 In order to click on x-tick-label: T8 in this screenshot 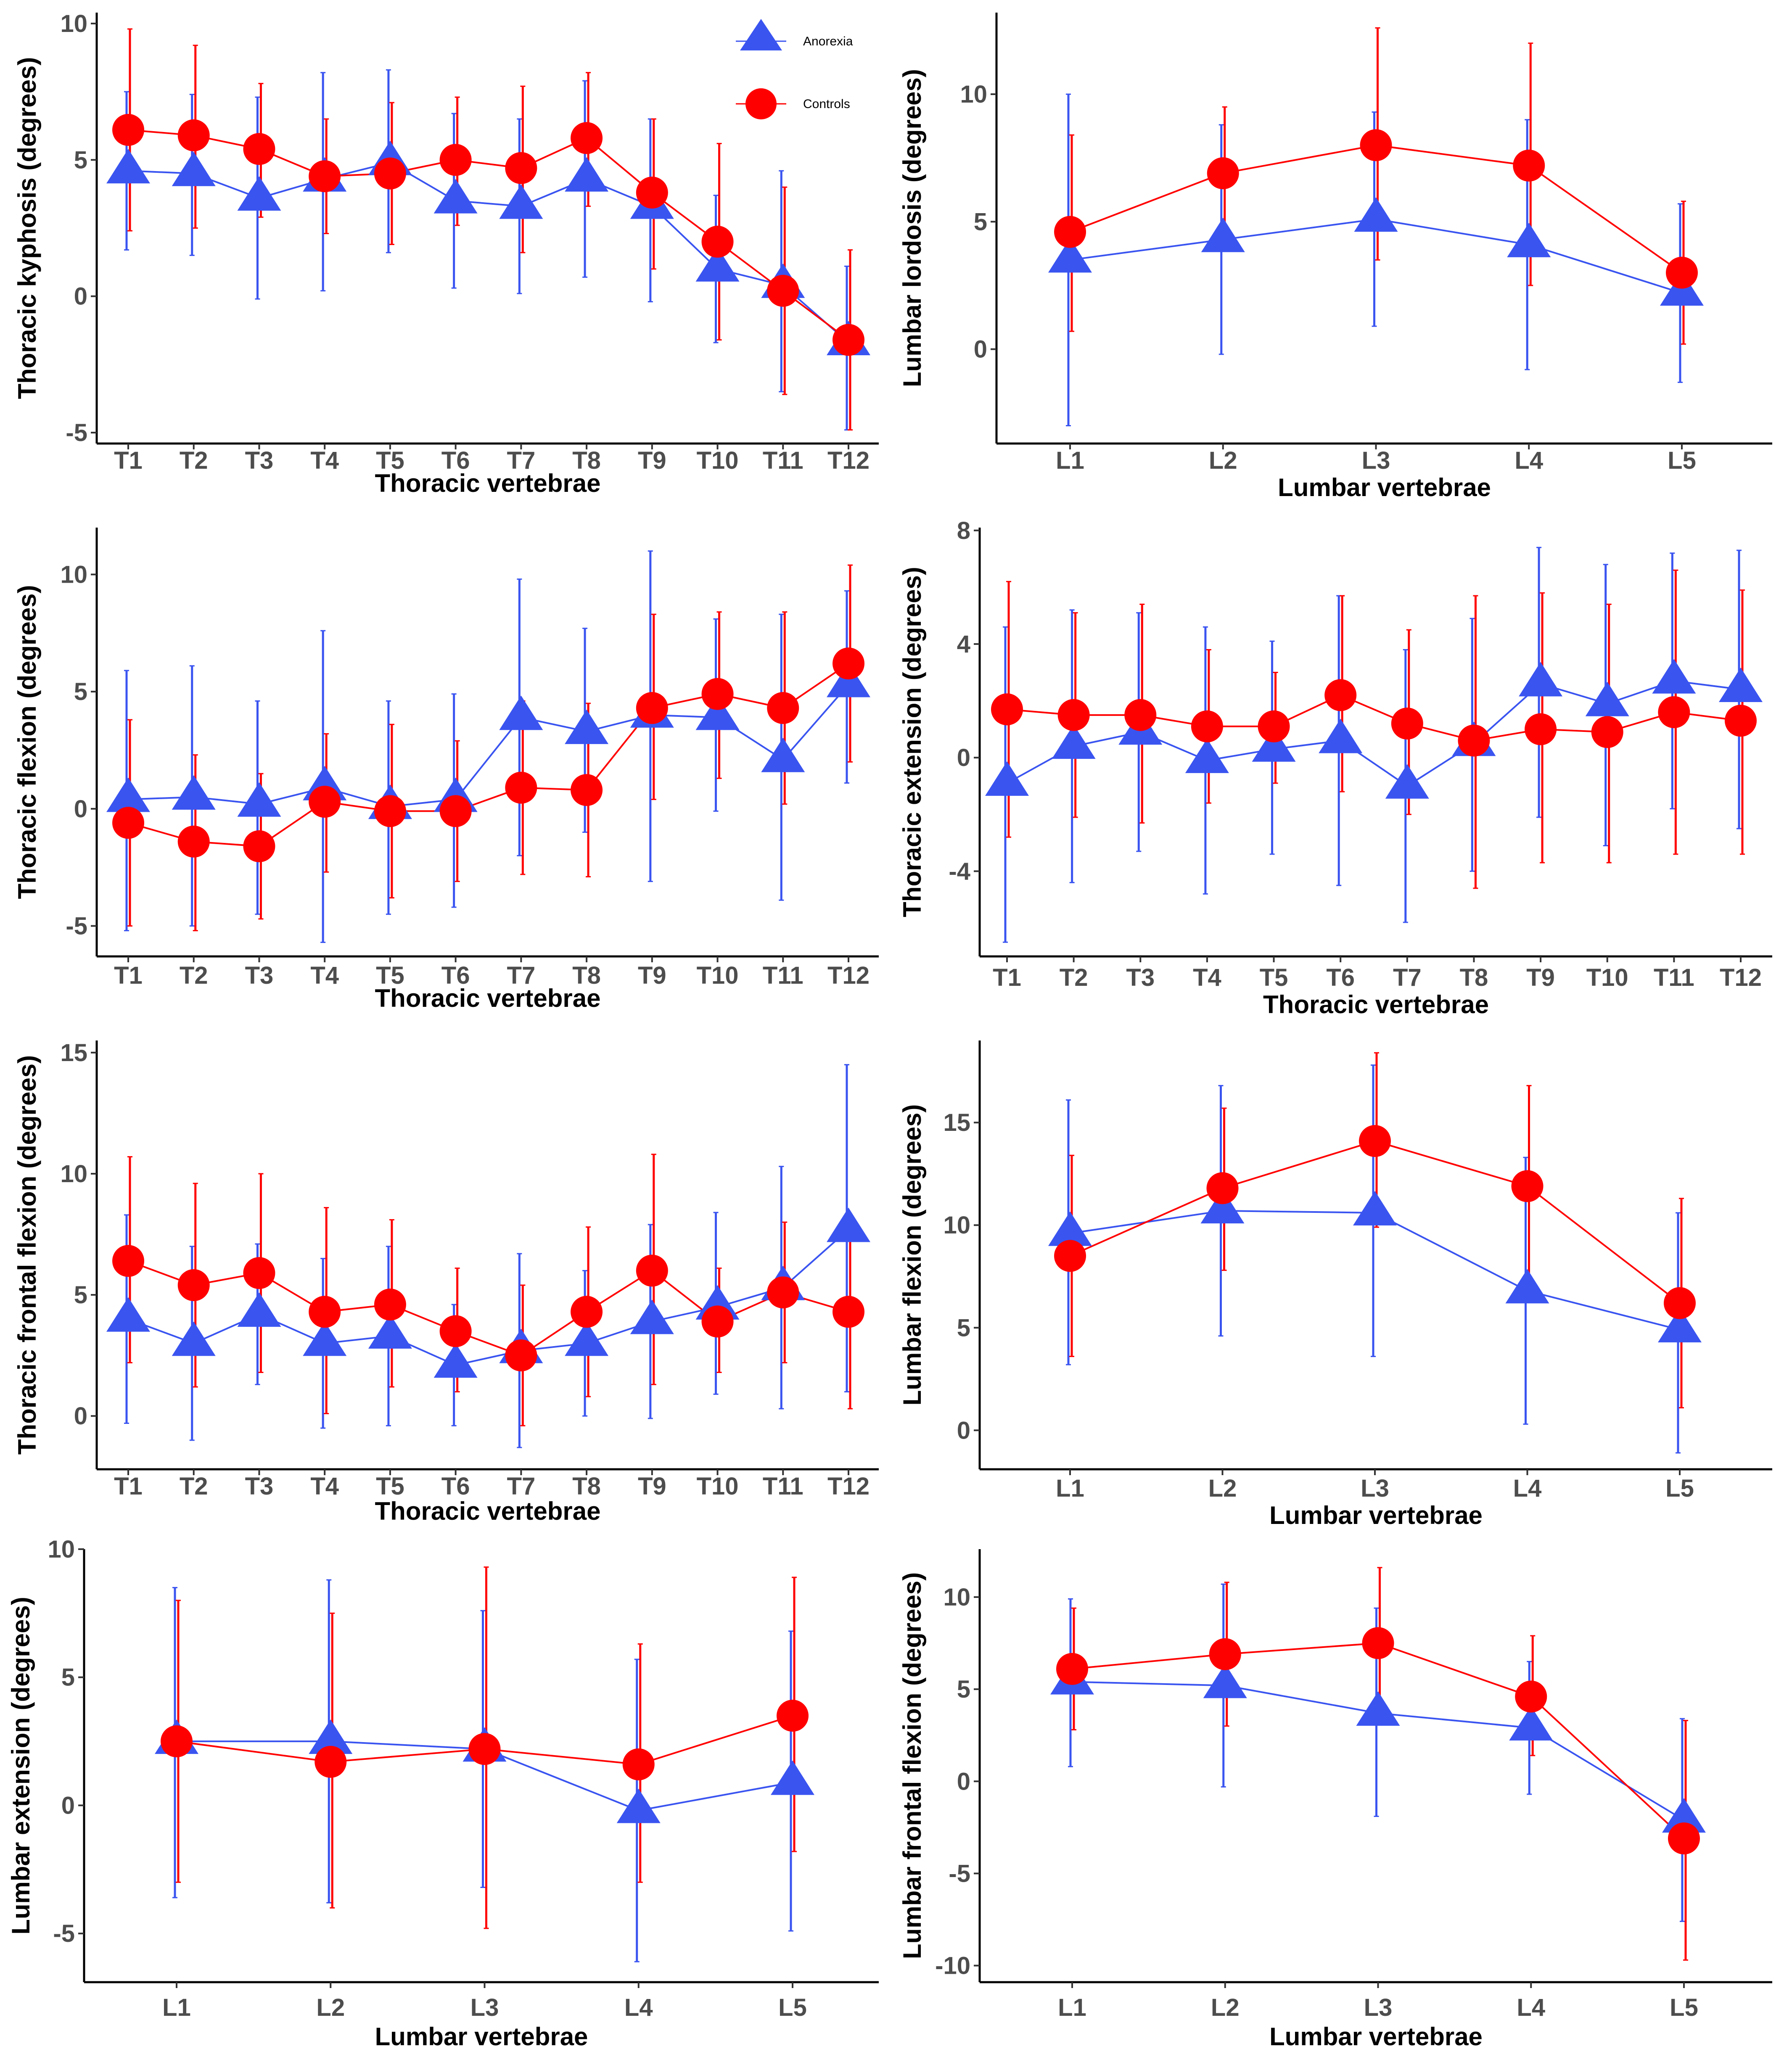, I will do `click(587, 976)`.